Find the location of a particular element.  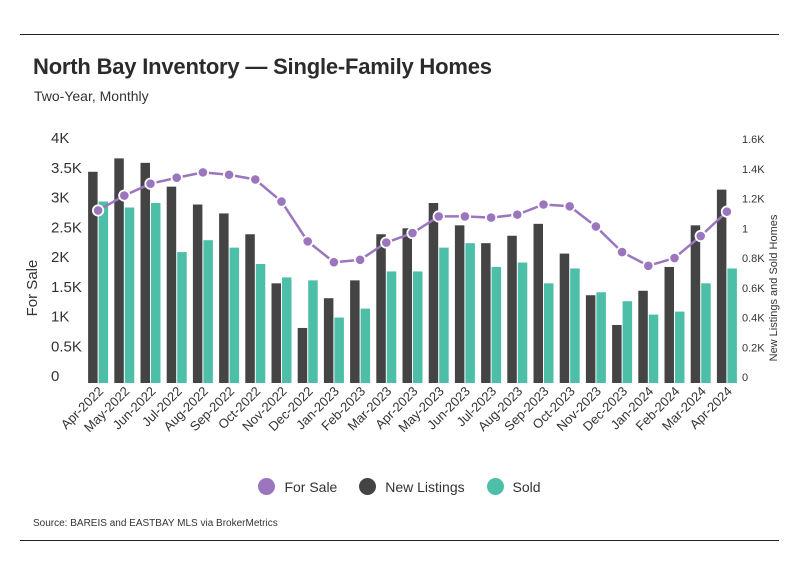

y-tick-label: 0 is located at coordinates (55, 376).